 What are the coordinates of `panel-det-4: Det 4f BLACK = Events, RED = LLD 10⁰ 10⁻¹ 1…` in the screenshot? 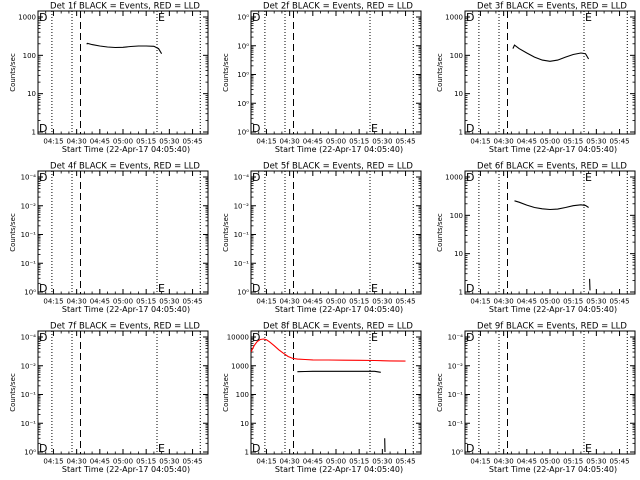 It's located at (109, 238).